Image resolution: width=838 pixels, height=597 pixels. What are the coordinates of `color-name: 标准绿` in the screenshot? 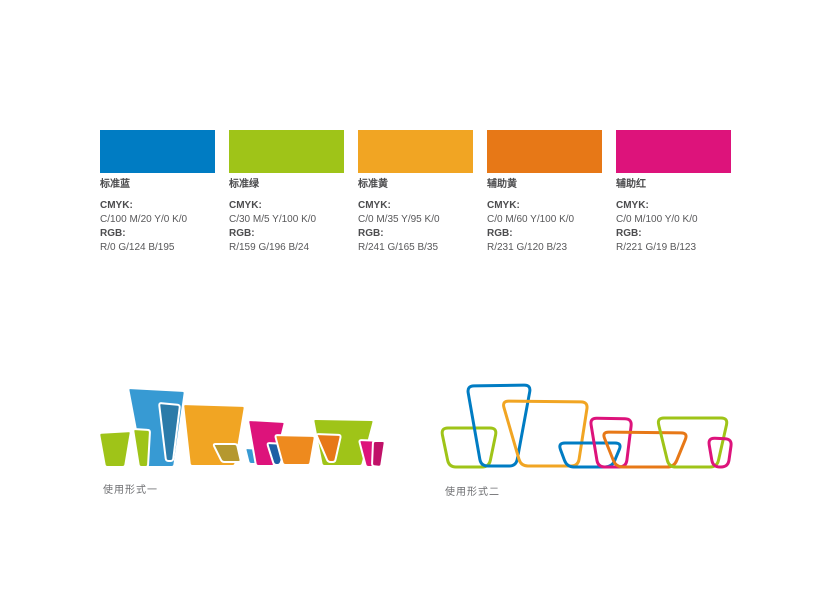 It's located at (244, 184).